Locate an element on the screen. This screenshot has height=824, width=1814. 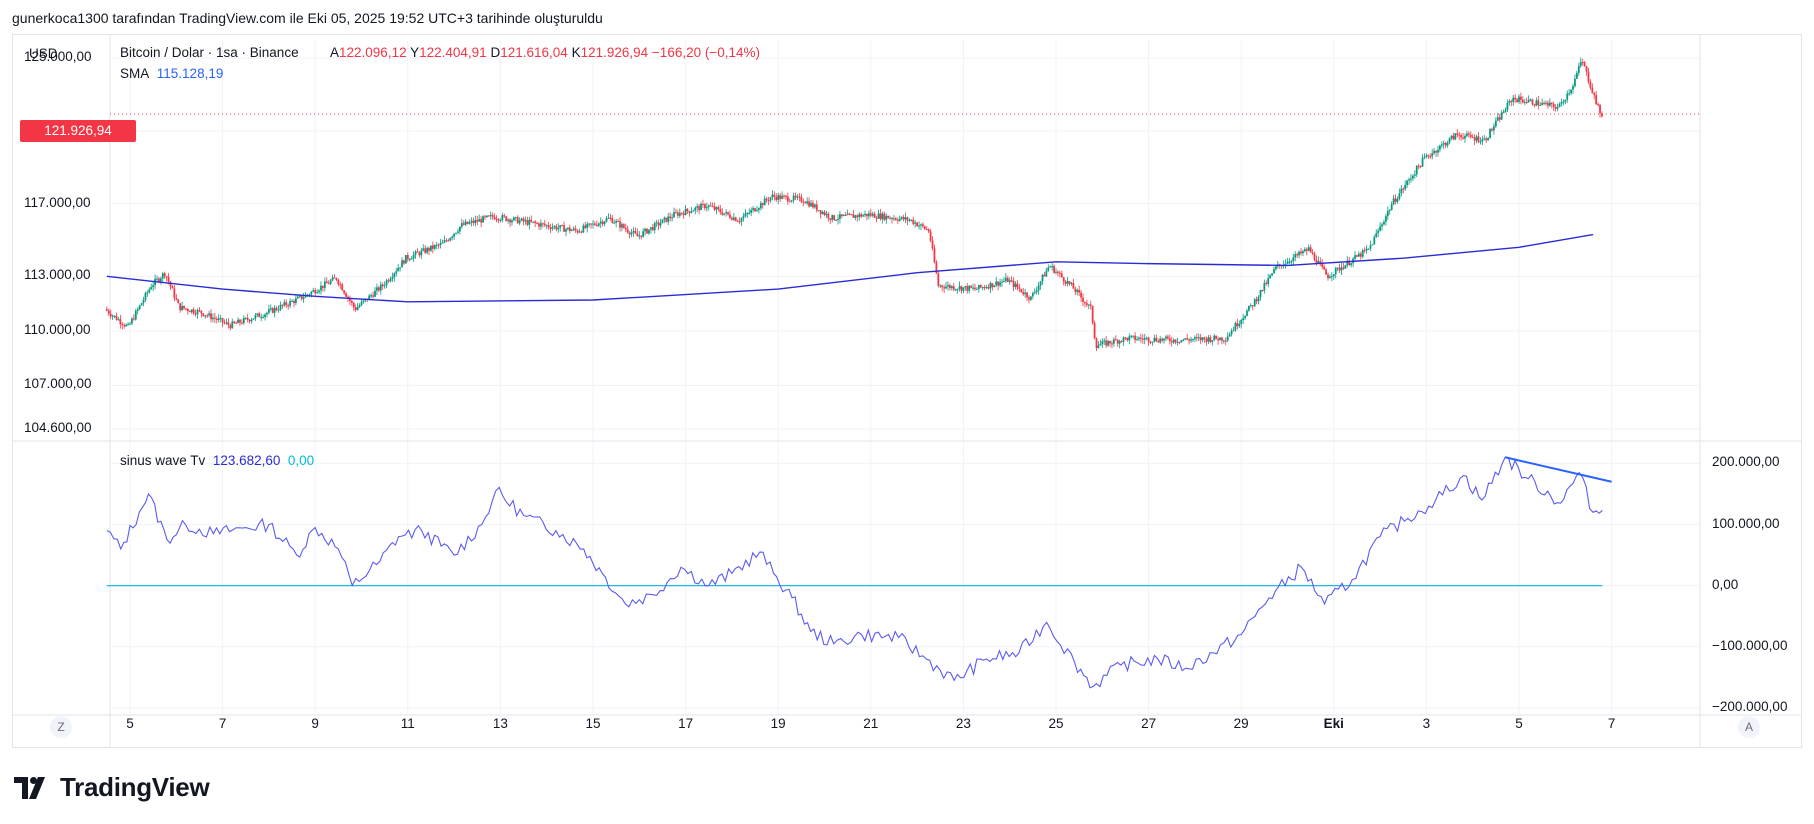
time-axis-tick: 27 is located at coordinates (1149, 723).